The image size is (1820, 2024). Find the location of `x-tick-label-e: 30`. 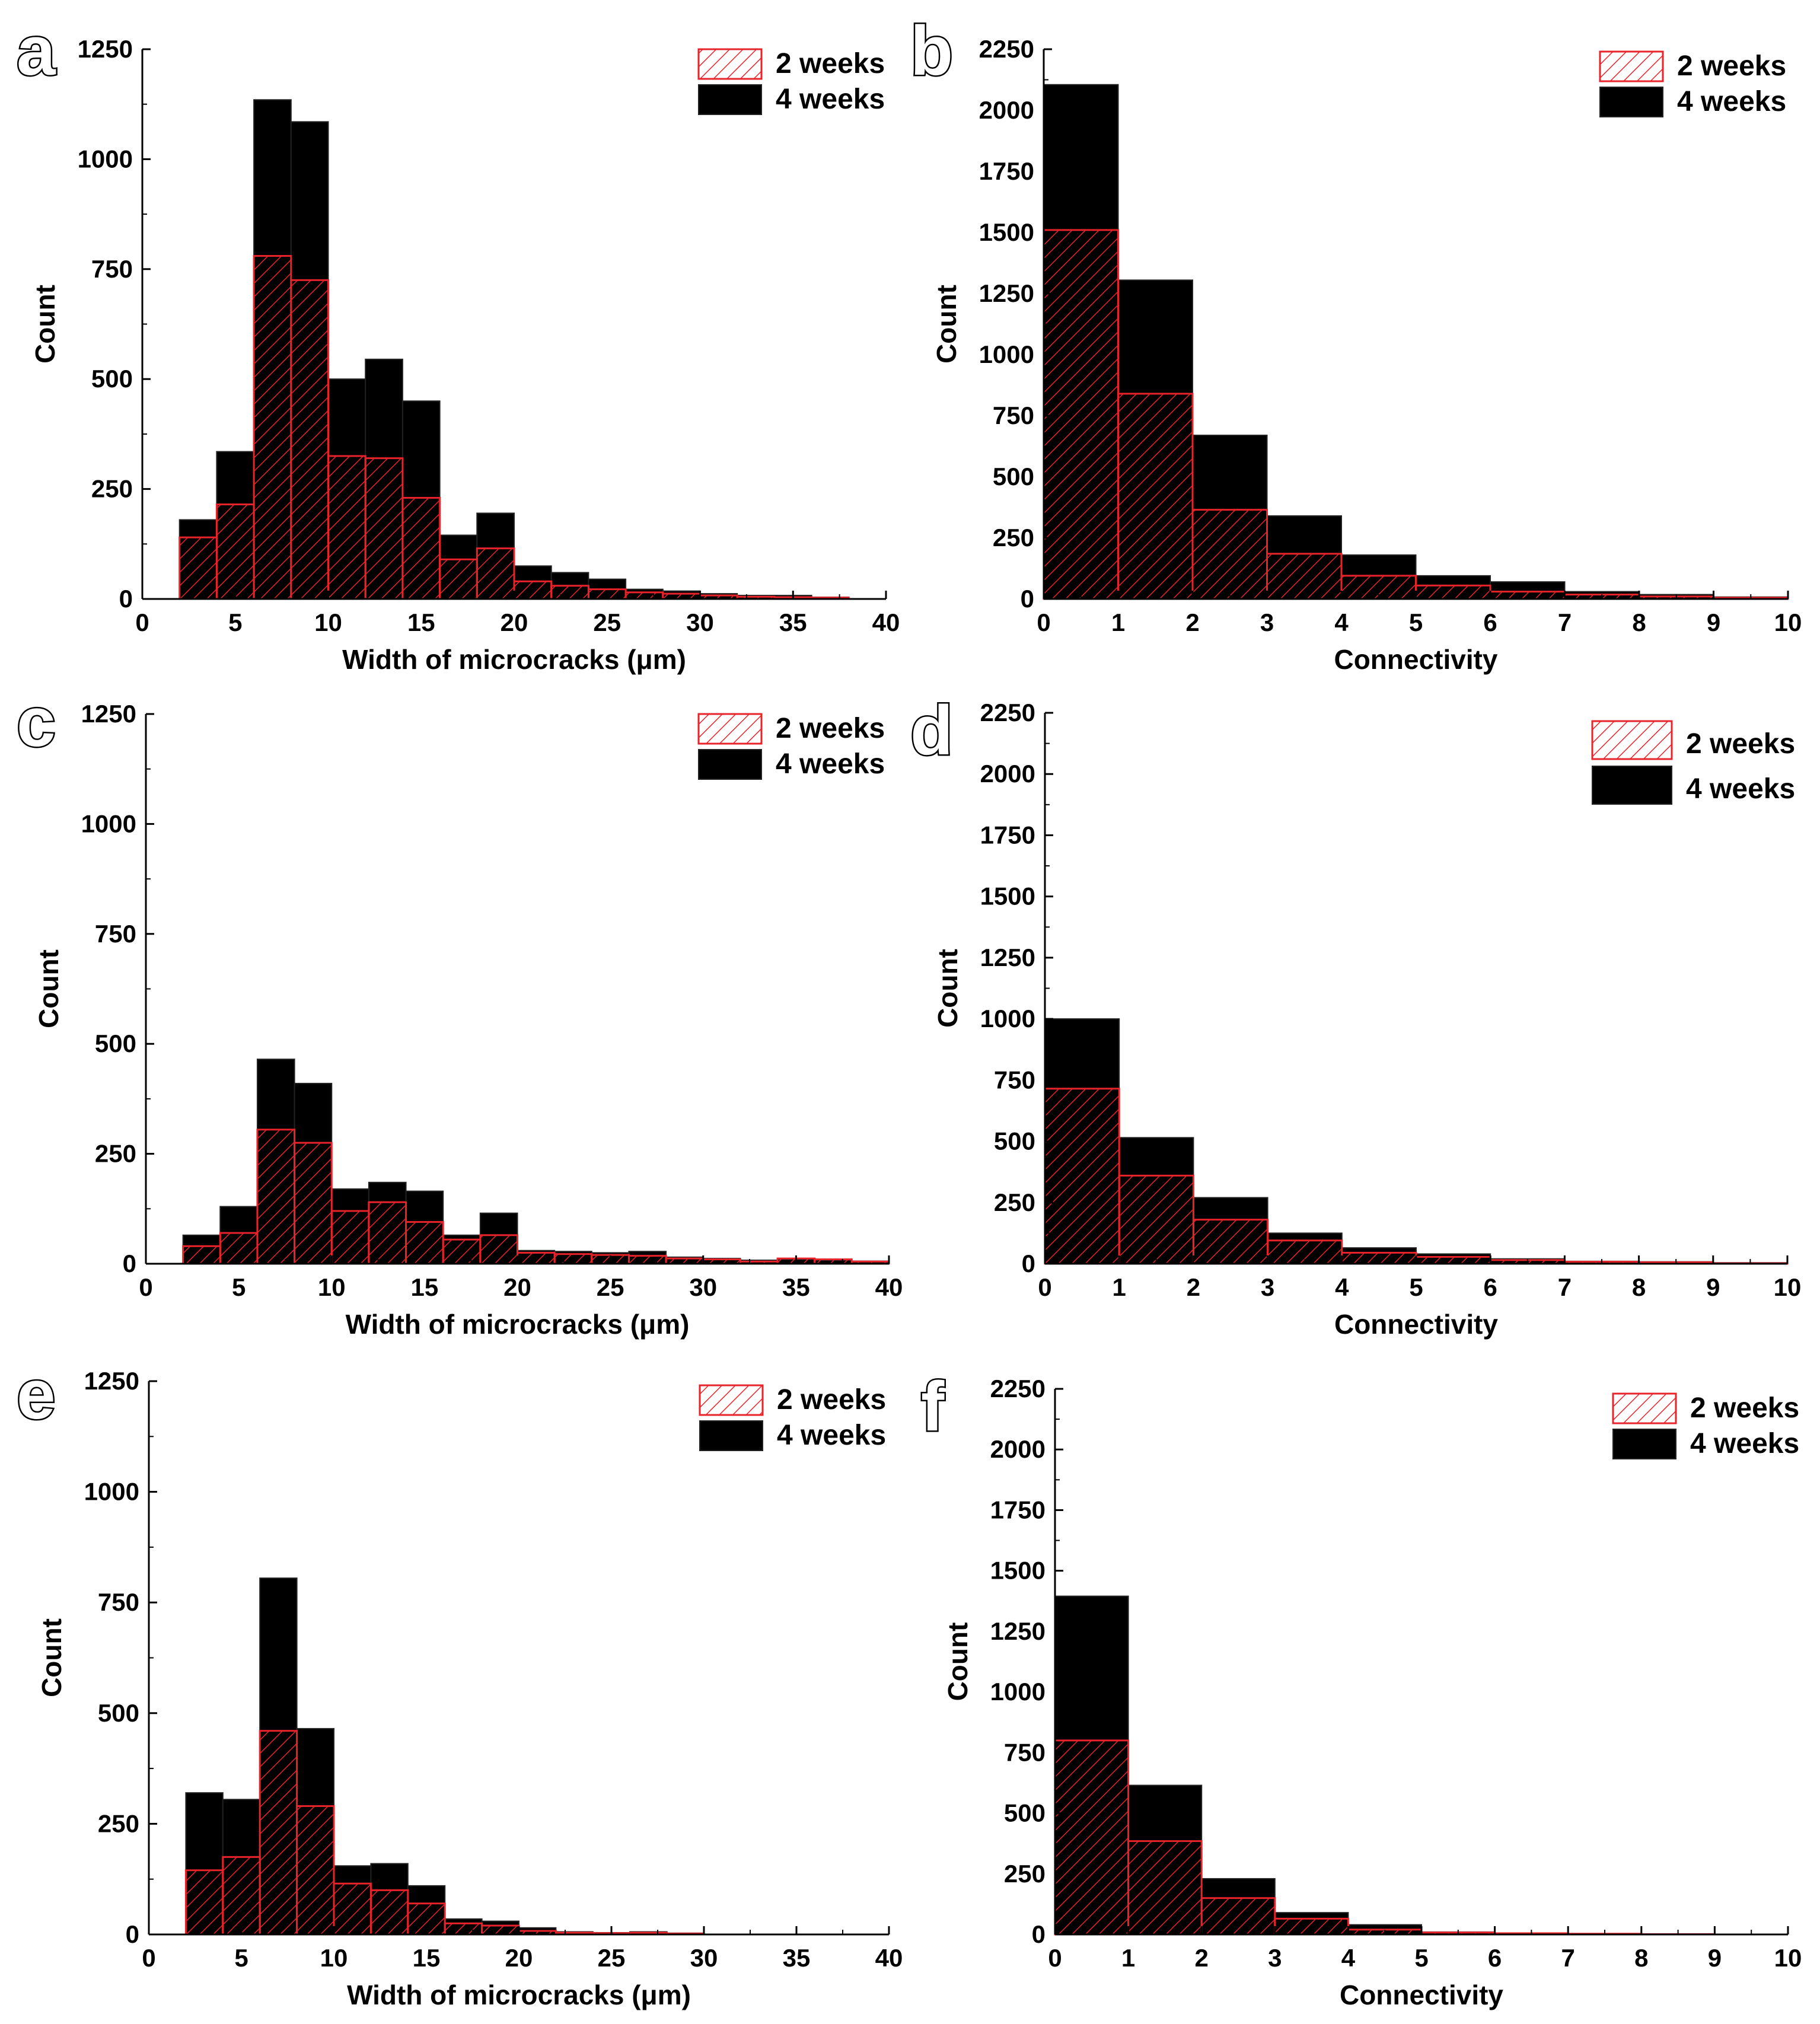

x-tick-label-e: 30 is located at coordinates (704, 1958).